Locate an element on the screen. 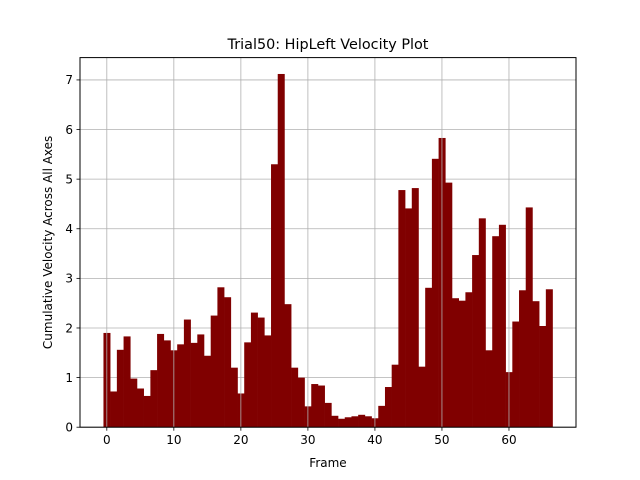 The width and height of the screenshot is (640, 480). x-tick-label: 0 is located at coordinates (107, 440).